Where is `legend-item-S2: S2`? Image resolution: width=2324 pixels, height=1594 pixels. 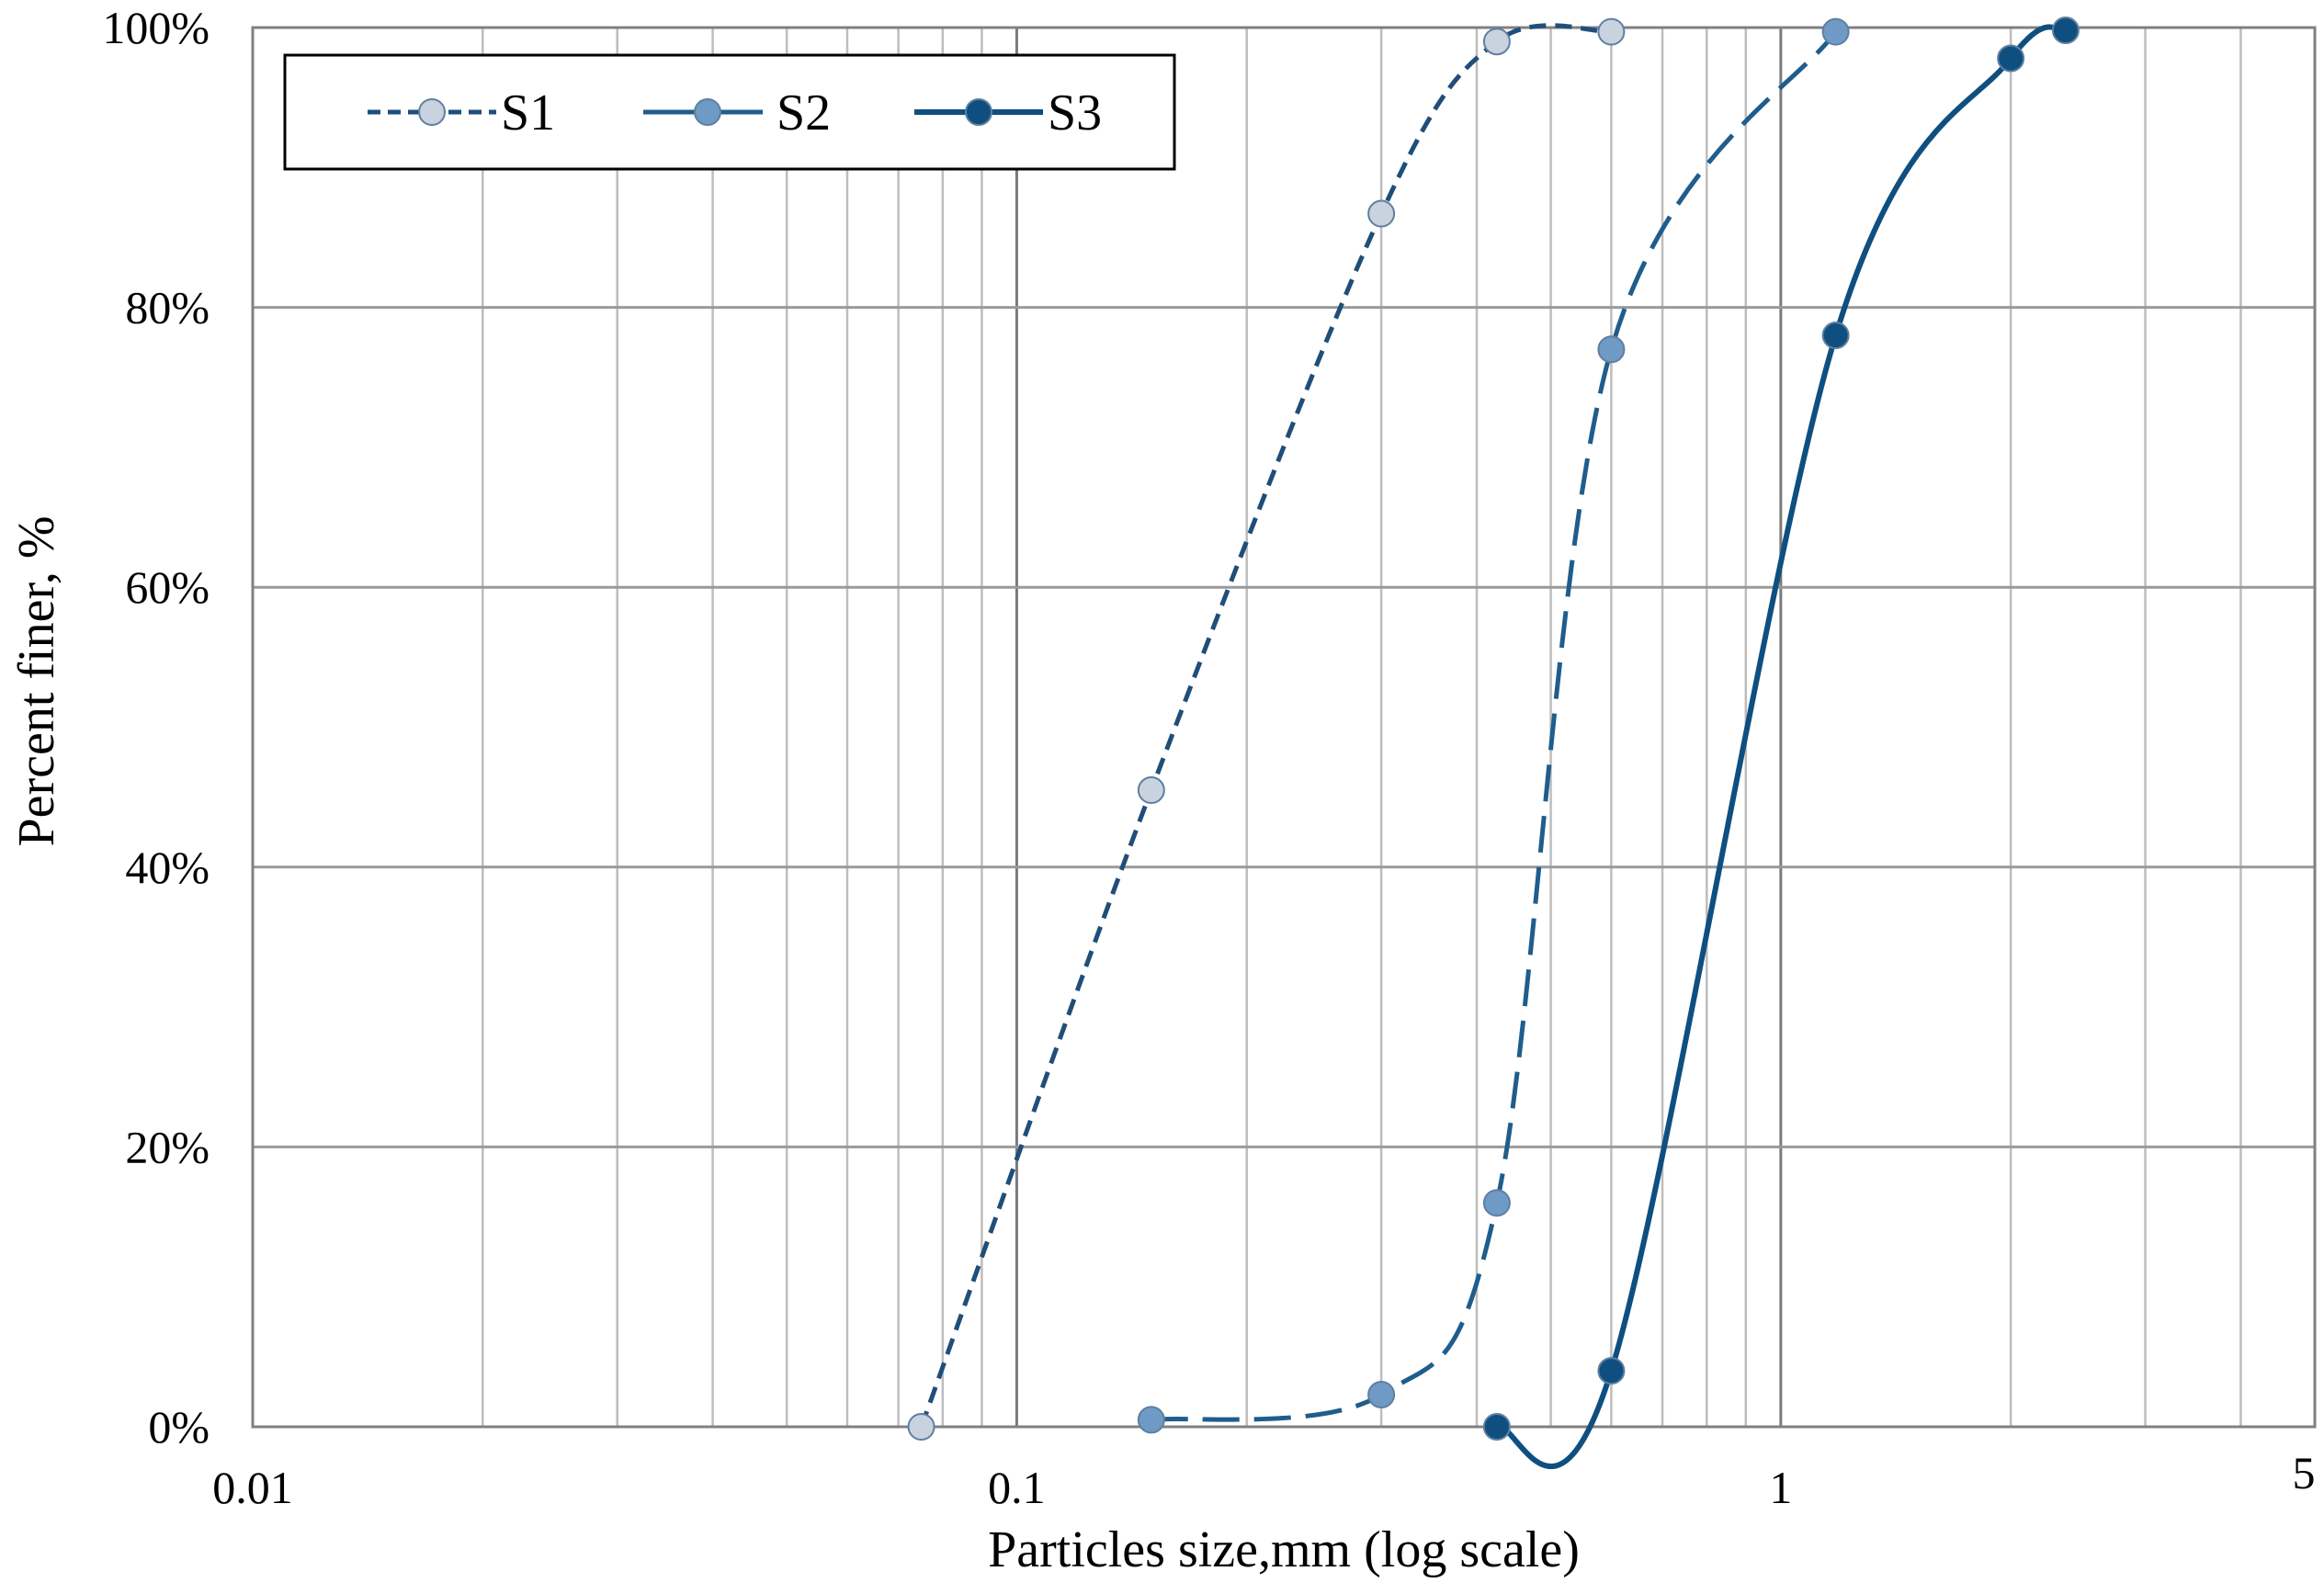
legend-item-S2: S2 is located at coordinates (737, 113).